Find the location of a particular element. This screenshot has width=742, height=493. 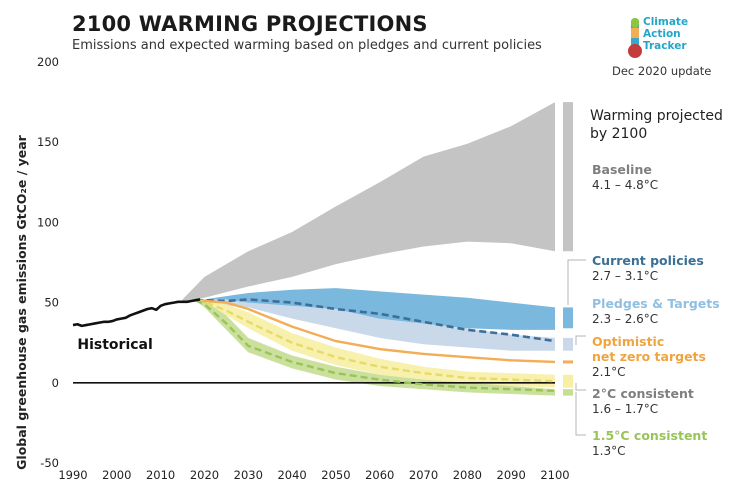

connector-current is located at coordinates (576, 282).